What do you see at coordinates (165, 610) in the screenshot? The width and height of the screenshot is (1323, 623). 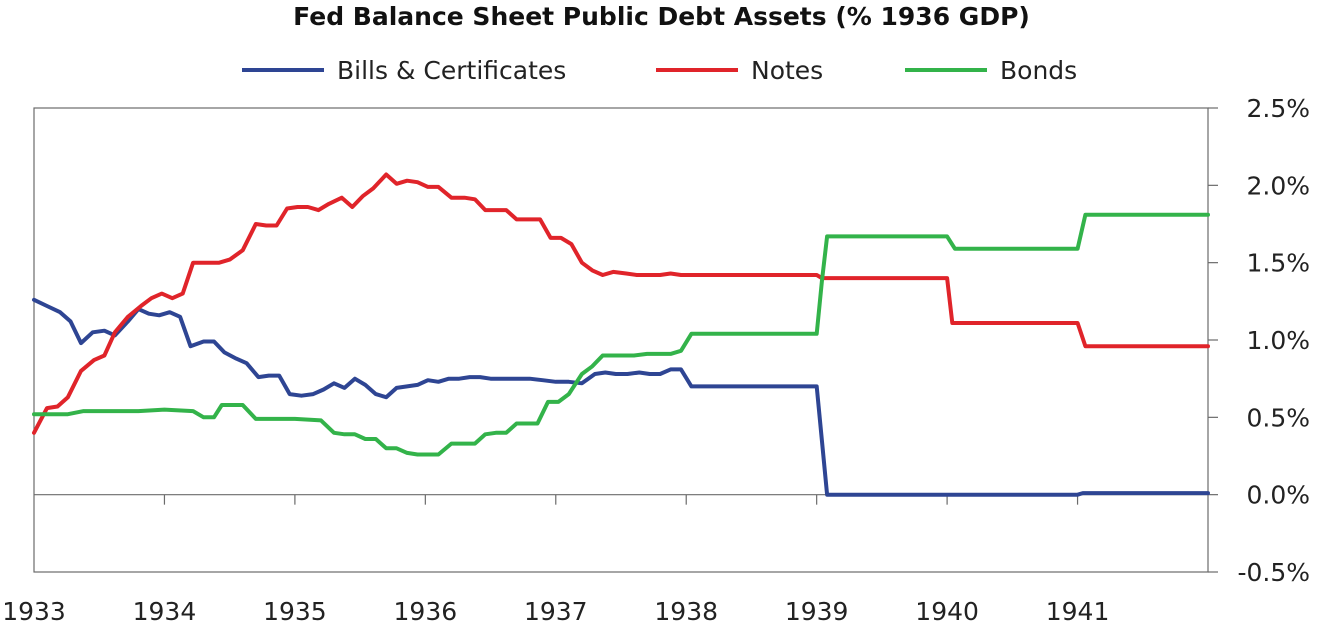 I see `x-tick-label: 1934` at bounding box center [165, 610].